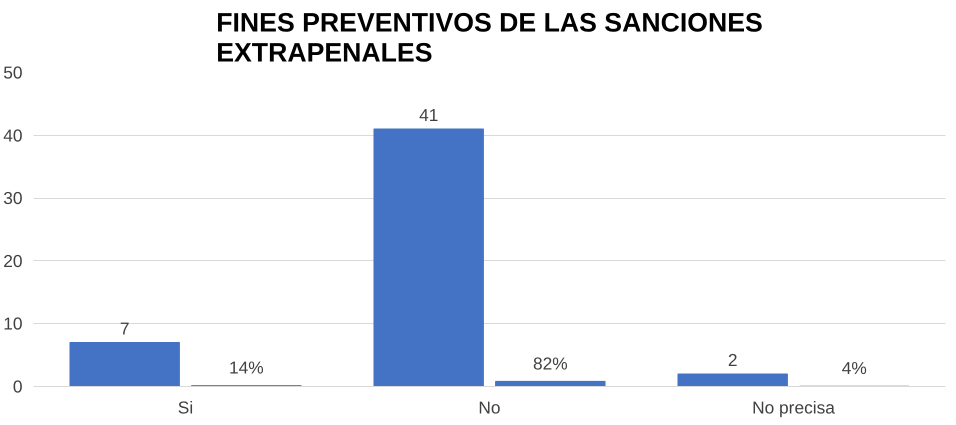 The height and width of the screenshot is (425, 956). What do you see at coordinates (186, 408) in the screenshot?
I see `x-tick-label: Si` at bounding box center [186, 408].